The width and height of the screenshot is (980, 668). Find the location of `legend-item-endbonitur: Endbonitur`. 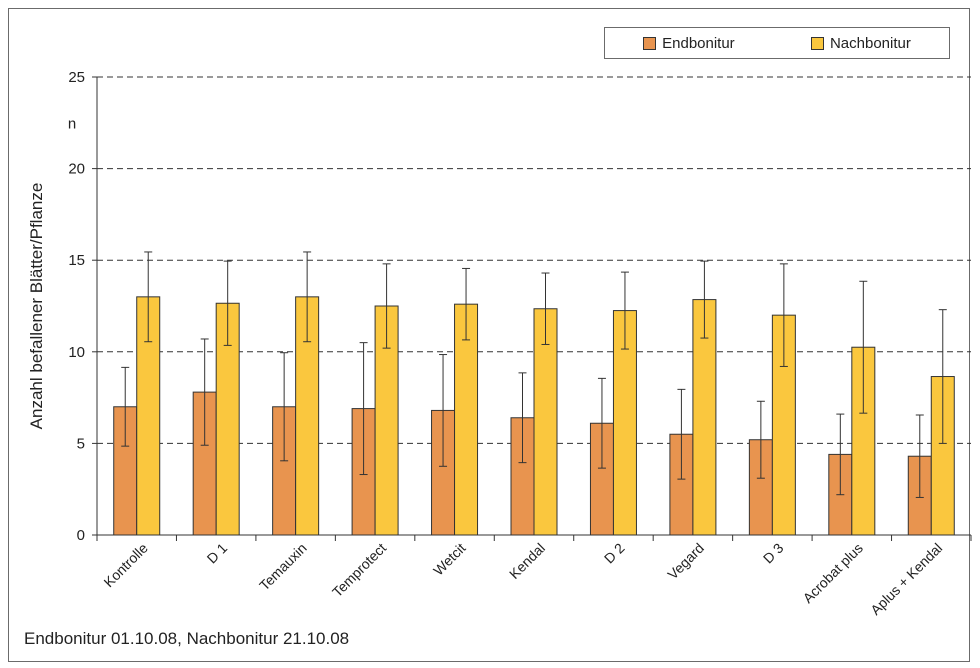

legend-item-endbonitur: Endbonitur is located at coordinates (689, 43).